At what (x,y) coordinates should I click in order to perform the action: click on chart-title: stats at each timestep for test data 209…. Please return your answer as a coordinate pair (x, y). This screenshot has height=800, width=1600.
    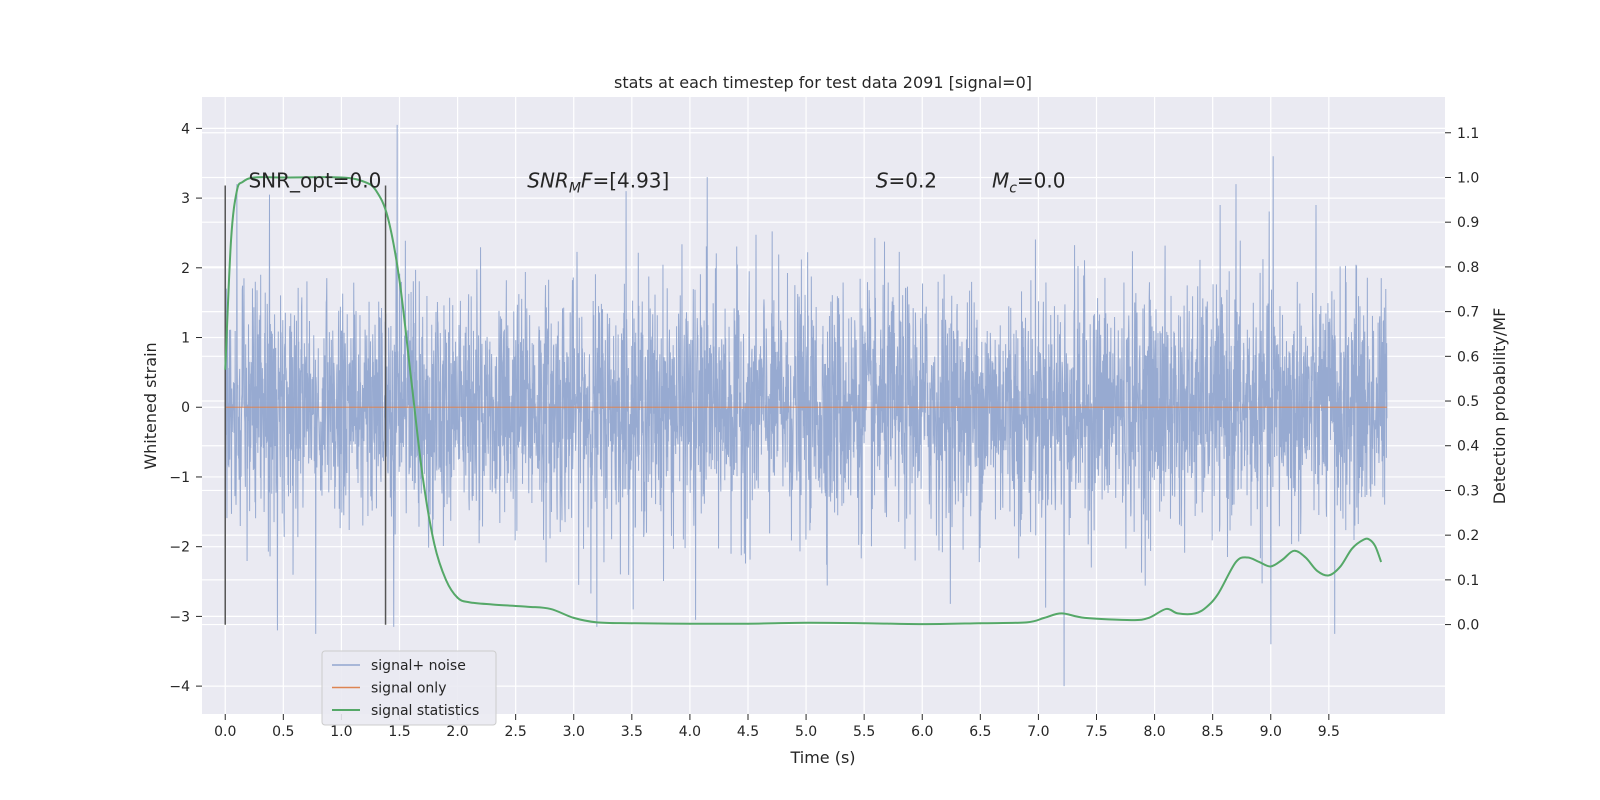
    Looking at the image, I should click on (823, 82).